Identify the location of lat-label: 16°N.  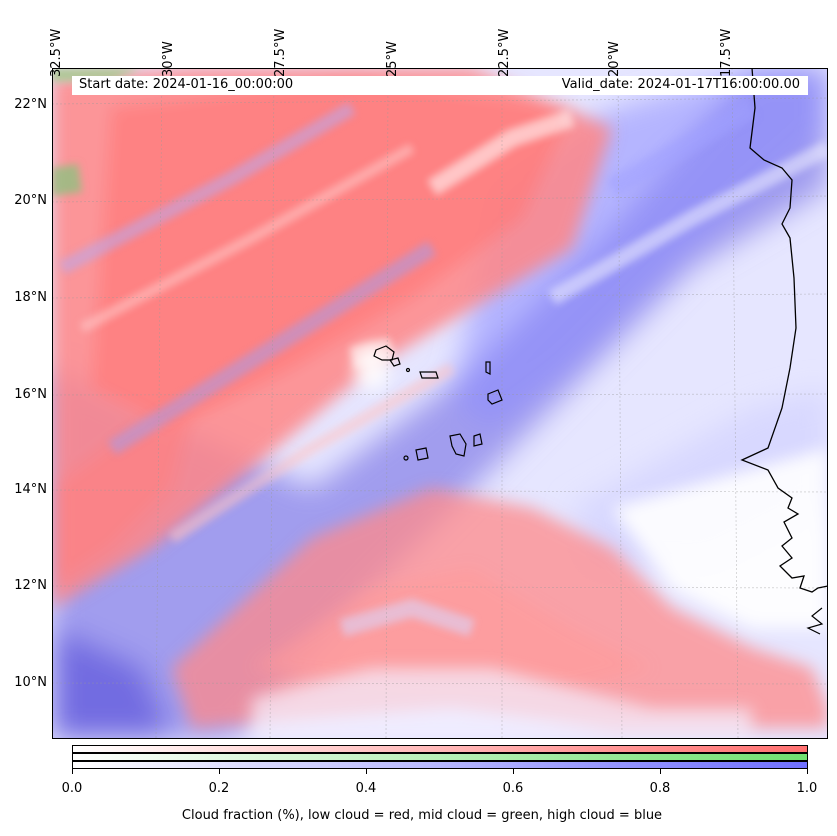
(30, 394).